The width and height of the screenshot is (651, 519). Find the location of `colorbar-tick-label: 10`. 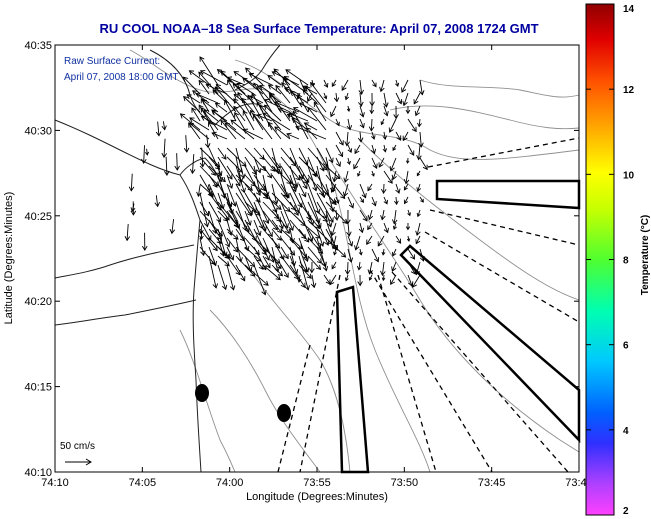

colorbar-tick-label: 10 is located at coordinates (629, 175).